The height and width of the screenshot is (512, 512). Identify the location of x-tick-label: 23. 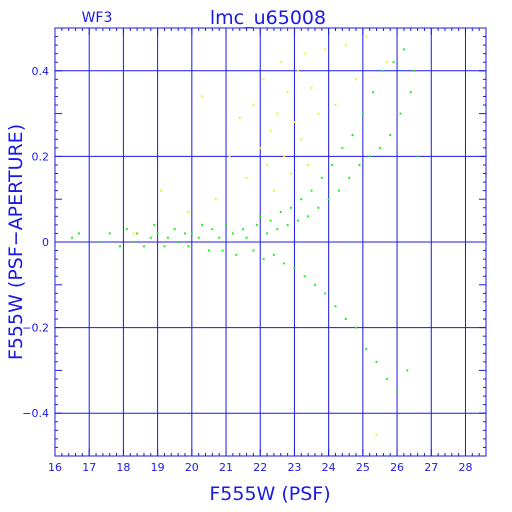
(294, 467).